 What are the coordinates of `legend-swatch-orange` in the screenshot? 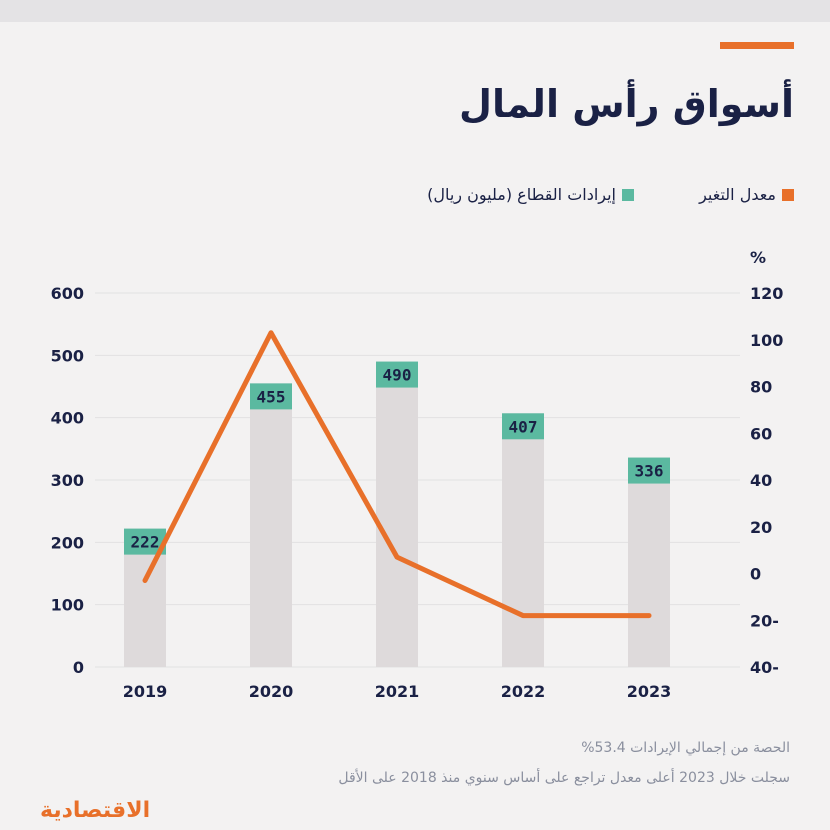 It's located at (788, 194).